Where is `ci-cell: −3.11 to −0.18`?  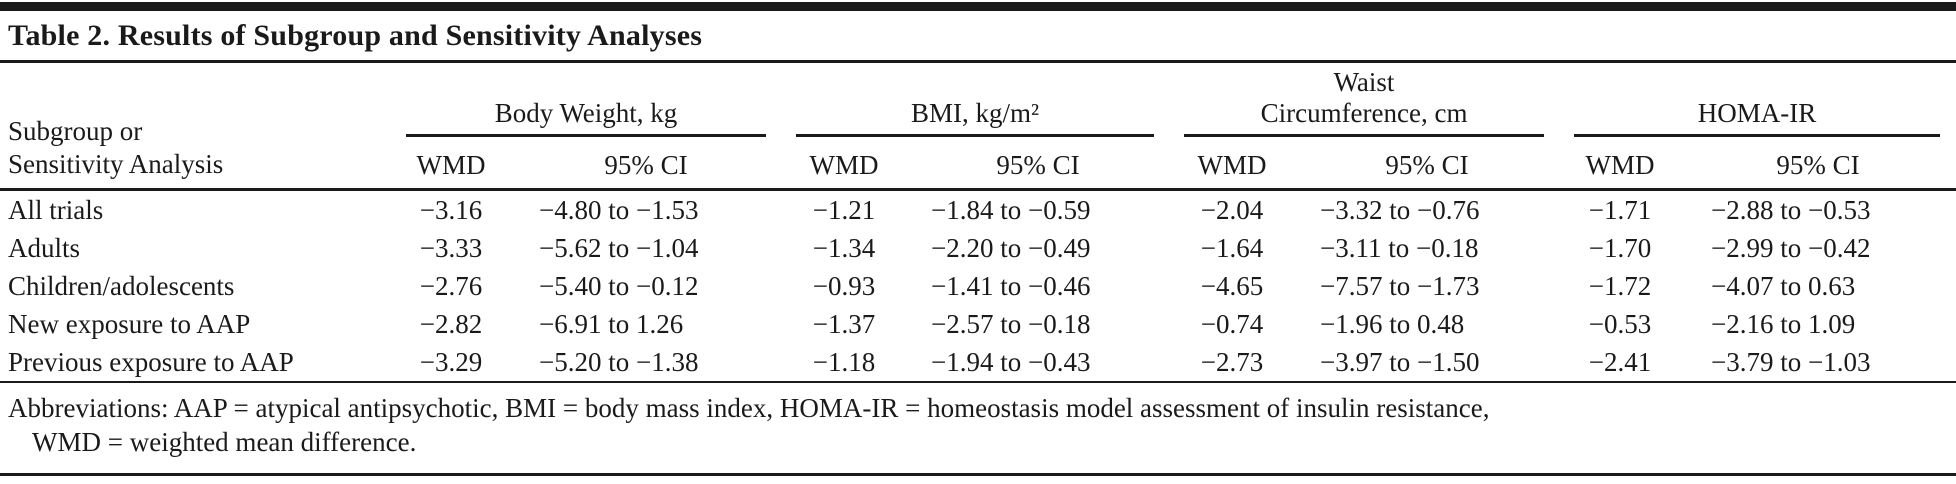
ci-cell: −3.11 to −0.18 is located at coordinates (1427, 248).